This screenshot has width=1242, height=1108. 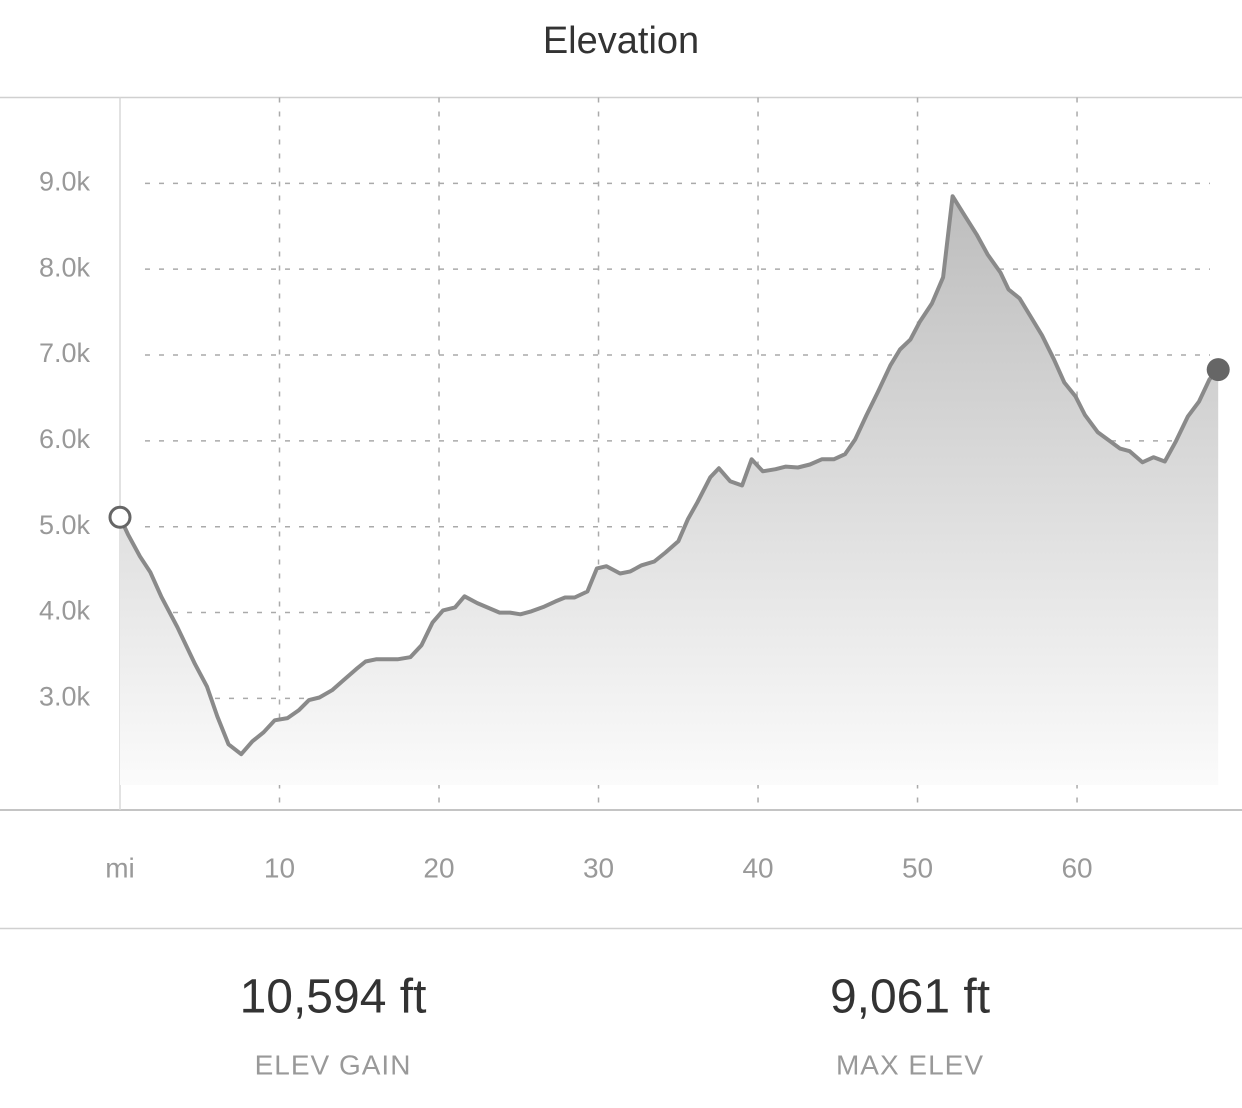 What do you see at coordinates (65, 181) in the screenshot?
I see `y-tick-label: 9.0k` at bounding box center [65, 181].